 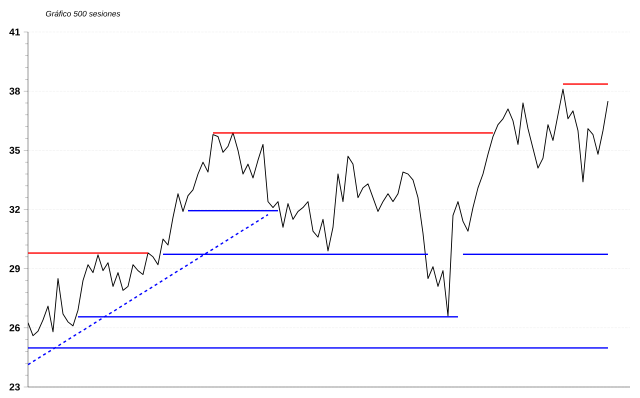 What do you see at coordinates (14, 91) in the screenshot?
I see `y-tick-label: 38` at bounding box center [14, 91].